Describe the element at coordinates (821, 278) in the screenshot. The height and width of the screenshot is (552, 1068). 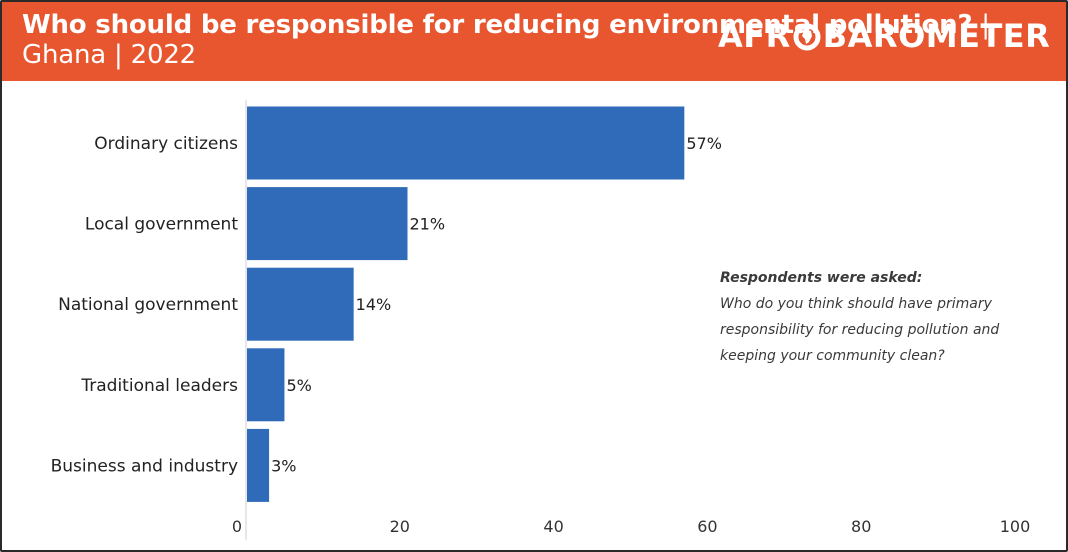
I see `note-heading: Respondents were asked:` at that location.